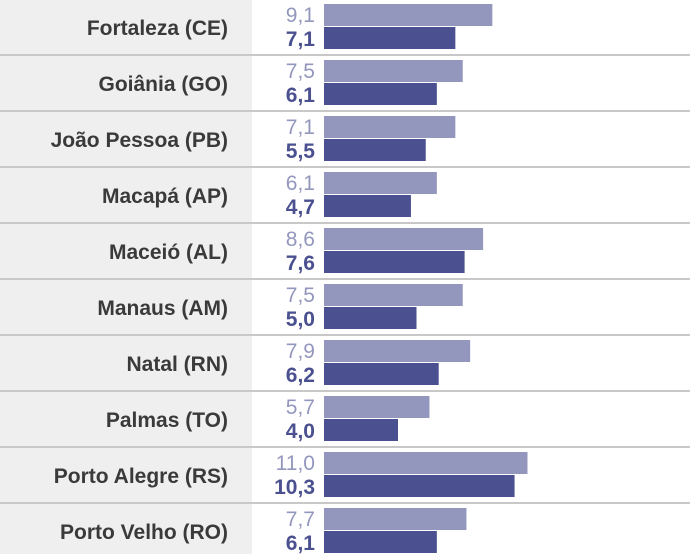 The height and width of the screenshot is (554, 690). Describe the element at coordinates (294, 487) in the screenshot. I see `data-label-series-2: 10,3` at that location.